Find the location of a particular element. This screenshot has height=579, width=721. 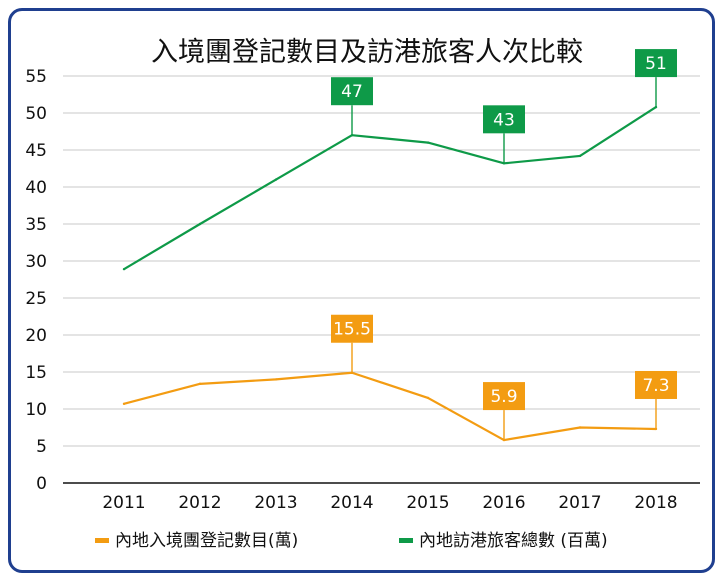

y-tick-label: 30 is located at coordinates (36, 262).